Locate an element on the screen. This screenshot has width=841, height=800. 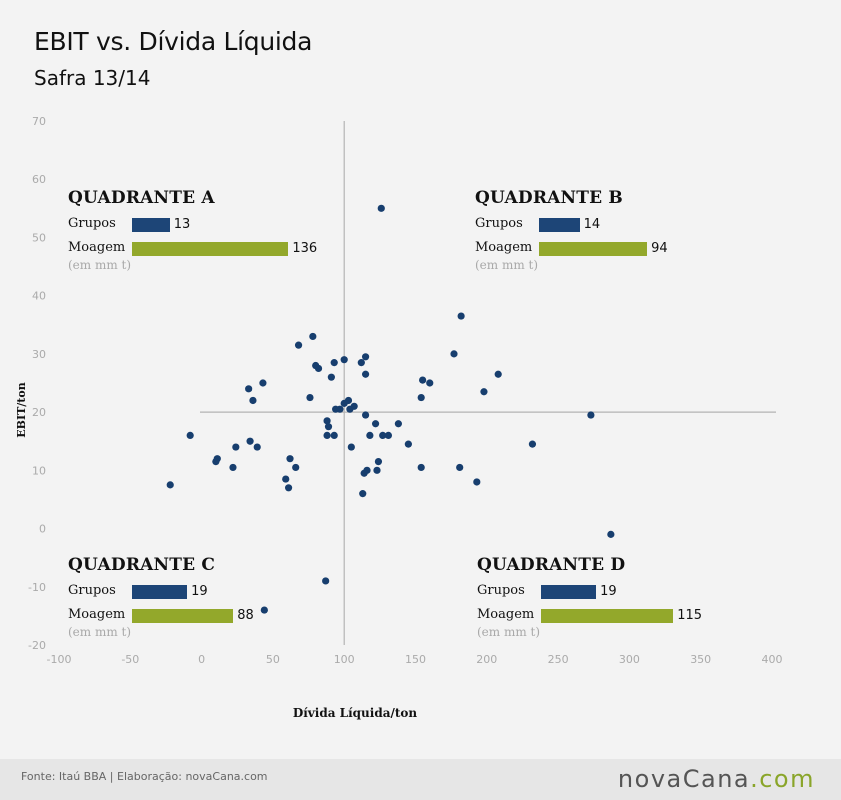
x-tick-label: 350 is located at coordinates (700, 659).